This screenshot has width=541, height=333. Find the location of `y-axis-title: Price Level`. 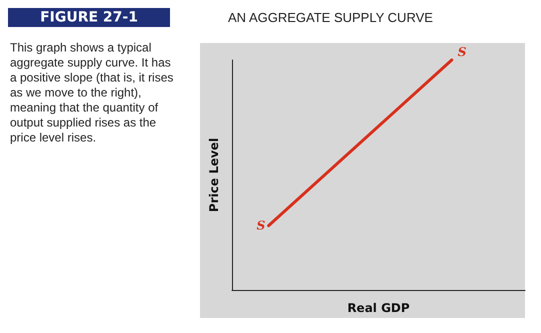

y-axis-title: Price Level is located at coordinates (214, 175).